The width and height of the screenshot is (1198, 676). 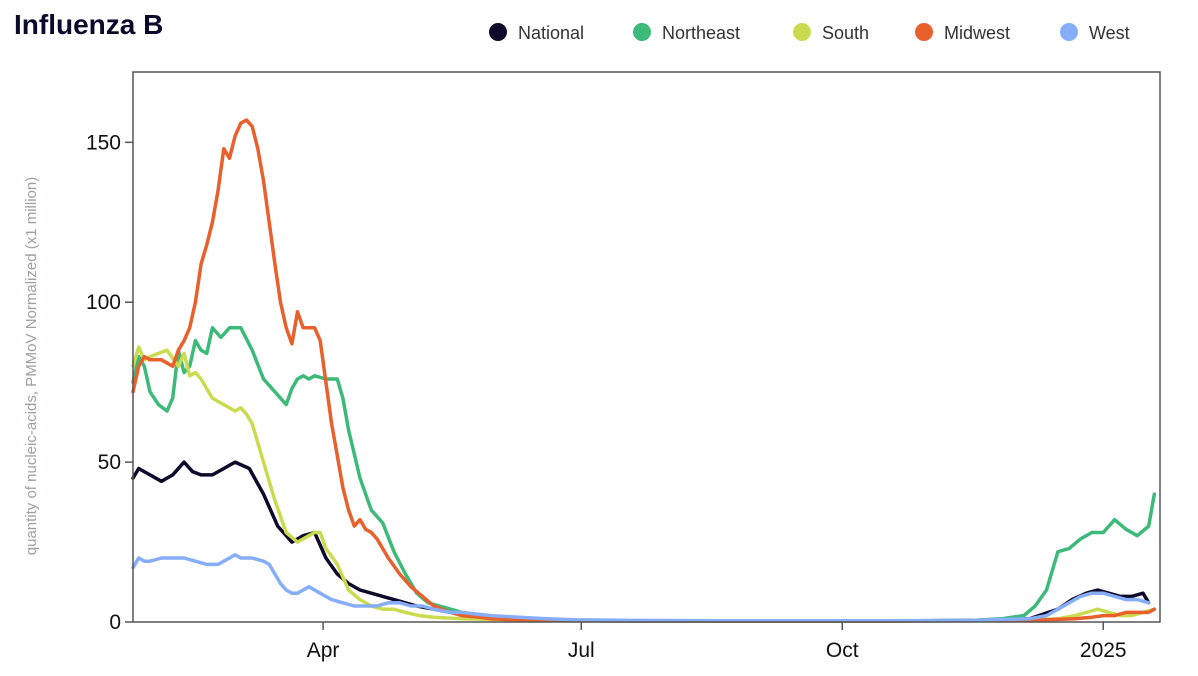 What do you see at coordinates (88, 24) in the screenshot?
I see `chart-title: Influenza B` at bounding box center [88, 24].